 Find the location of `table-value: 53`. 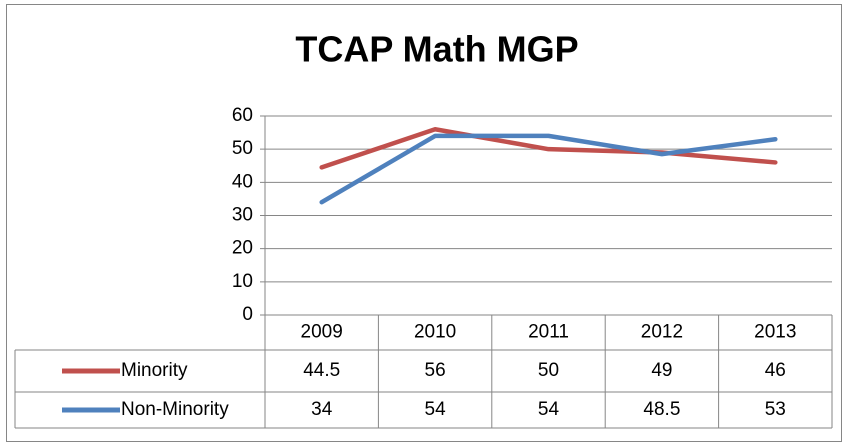

table-value: 53 is located at coordinates (775, 409).